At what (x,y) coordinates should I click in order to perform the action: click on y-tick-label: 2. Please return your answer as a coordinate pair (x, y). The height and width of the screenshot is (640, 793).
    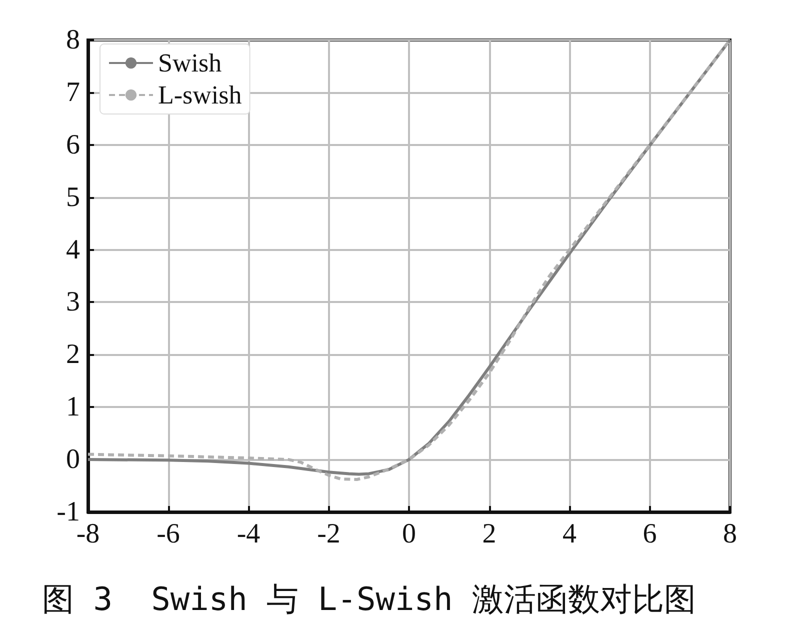
    Looking at the image, I should click on (73, 354).